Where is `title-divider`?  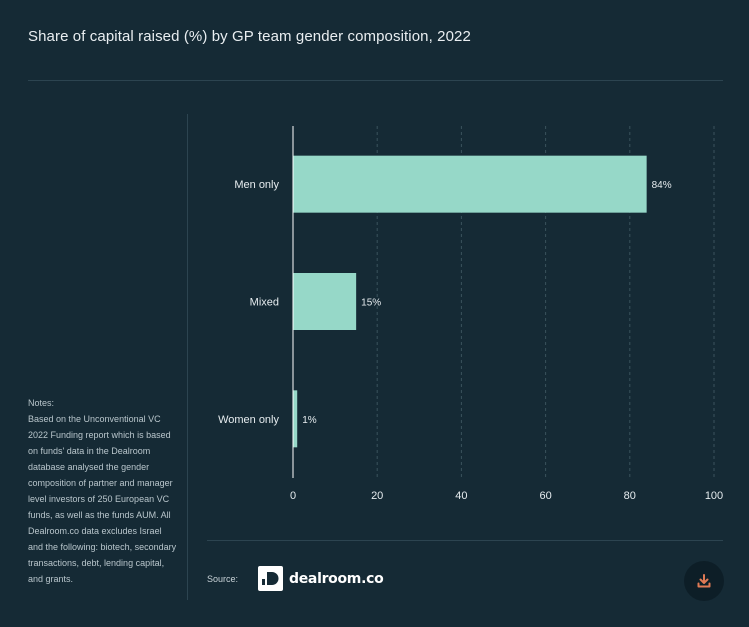
title-divider is located at coordinates (375, 80).